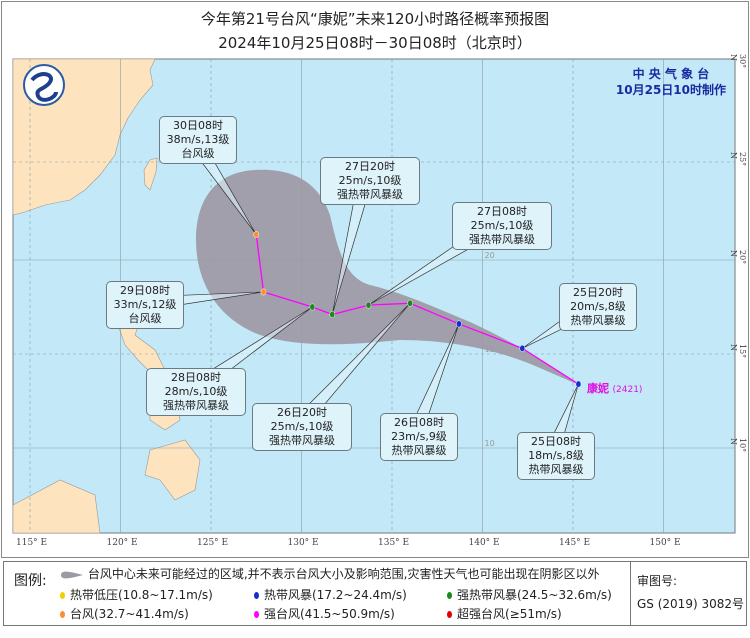 The height and width of the screenshot is (638, 750). Describe the element at coordinates (172, 470) in the screenshot. I see `mindanao` at that location.